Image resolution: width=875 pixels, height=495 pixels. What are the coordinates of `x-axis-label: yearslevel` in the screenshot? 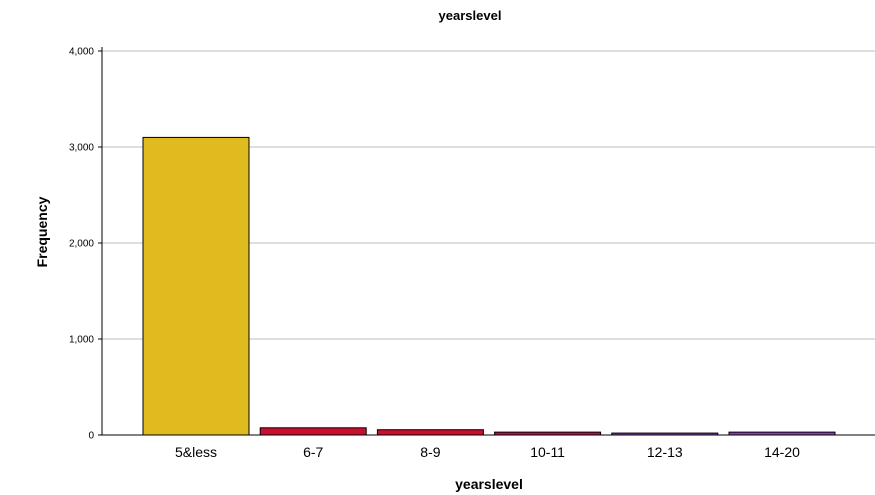 It's located at (489, 484).